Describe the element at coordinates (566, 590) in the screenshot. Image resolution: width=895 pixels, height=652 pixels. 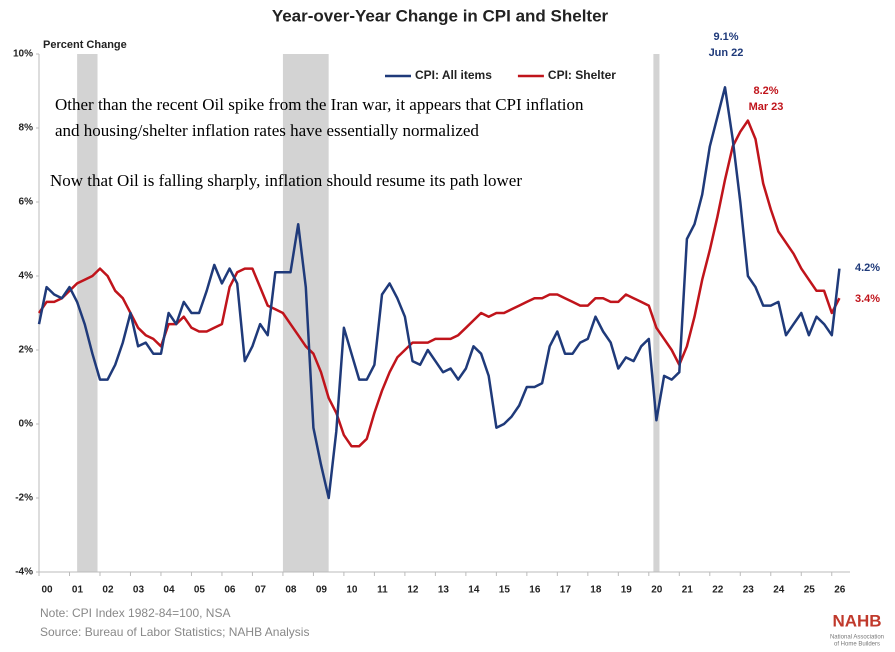
I see `x-tick-label: 17` at that location.